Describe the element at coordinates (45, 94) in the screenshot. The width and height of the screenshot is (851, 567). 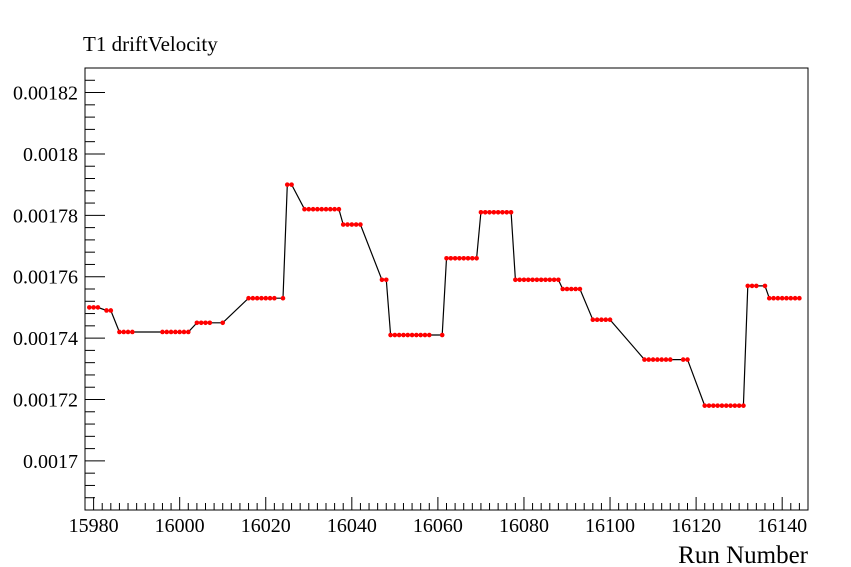
I see `y-tick-label: 0.00182` at that location.